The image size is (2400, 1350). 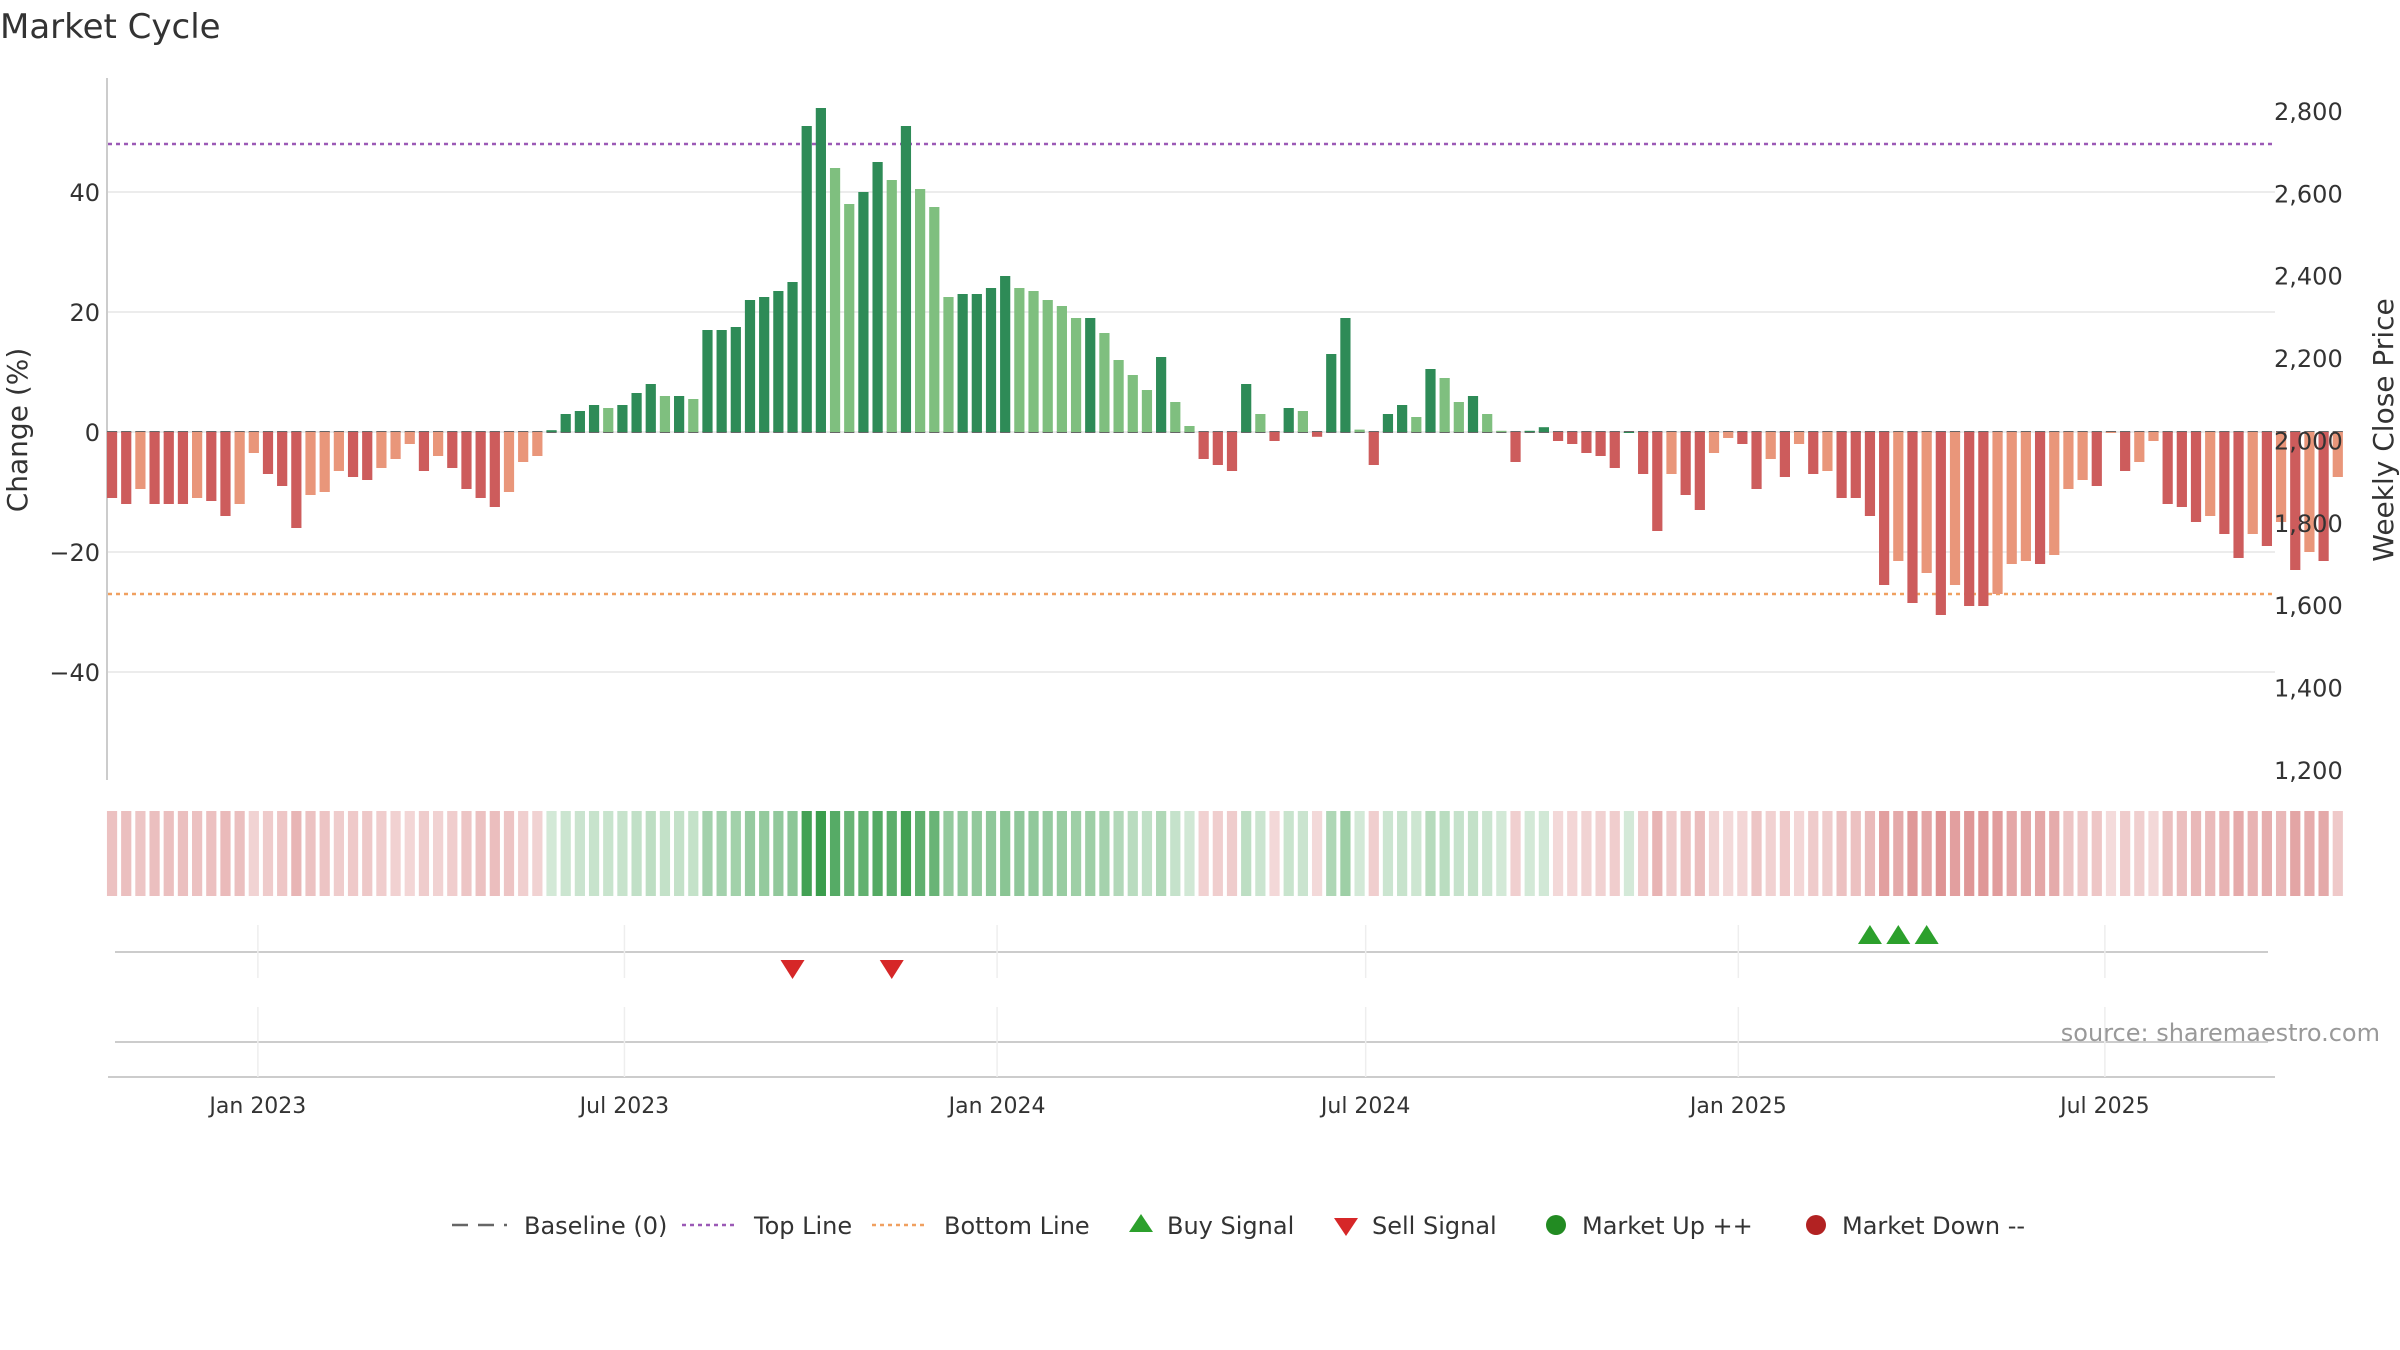 I want to click on legend-label: Buy Signal, so click(x=1230, y=1226).